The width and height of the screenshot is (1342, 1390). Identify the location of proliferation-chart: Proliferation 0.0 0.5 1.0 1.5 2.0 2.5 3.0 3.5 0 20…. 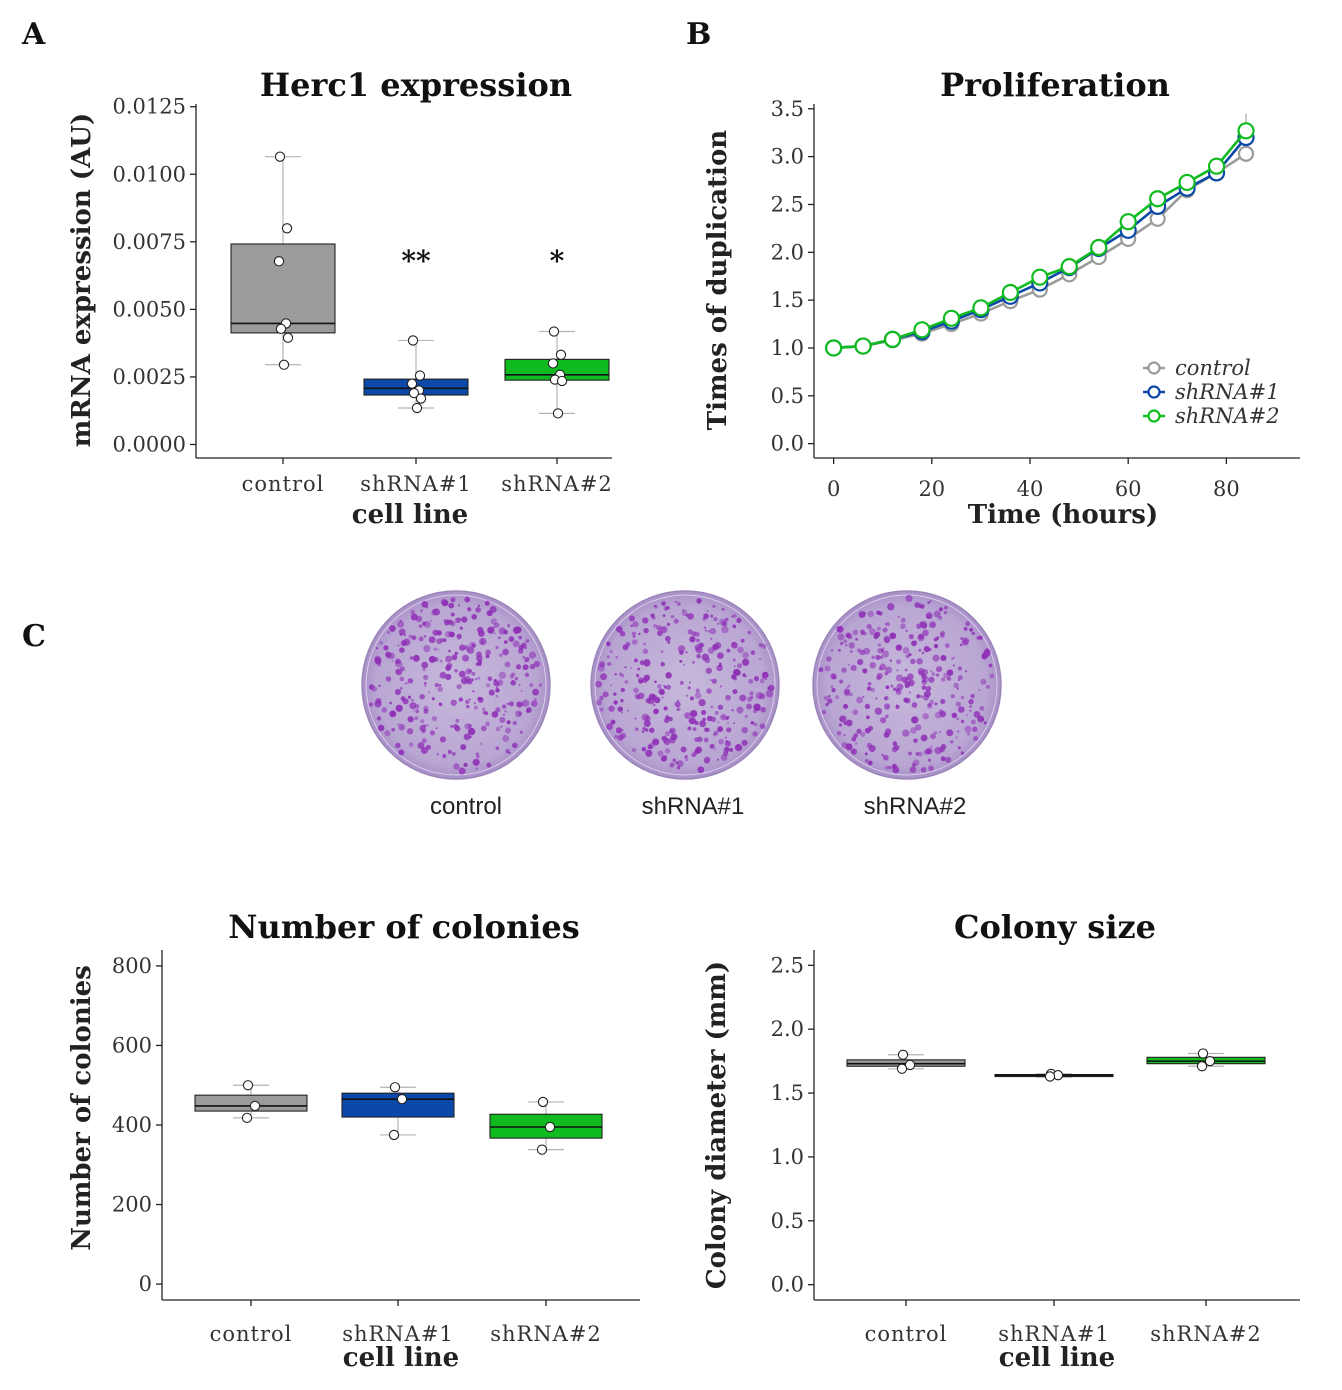
(1001, 298).